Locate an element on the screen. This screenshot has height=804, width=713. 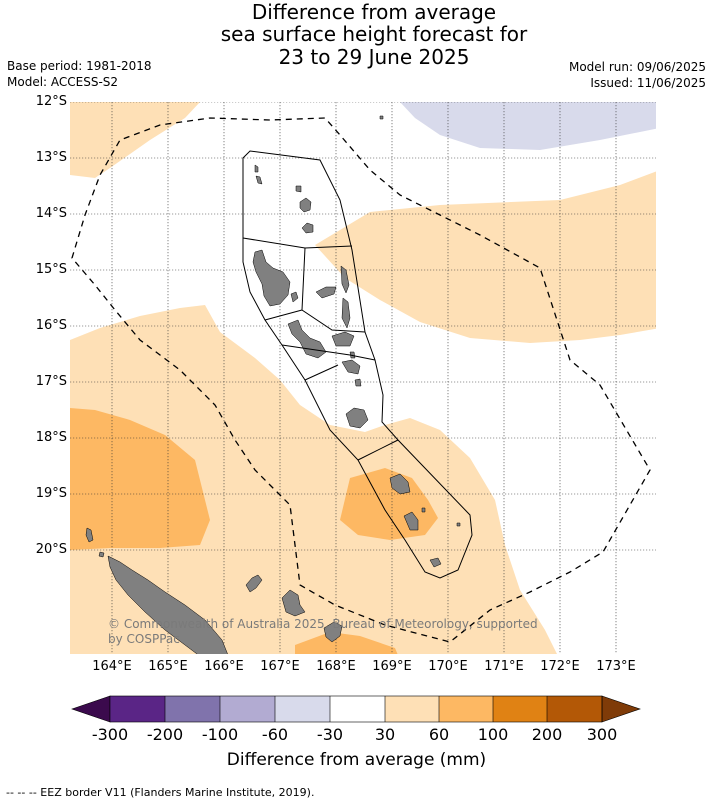
anomaly-zone-bottom is located at coordinates (346, 643).